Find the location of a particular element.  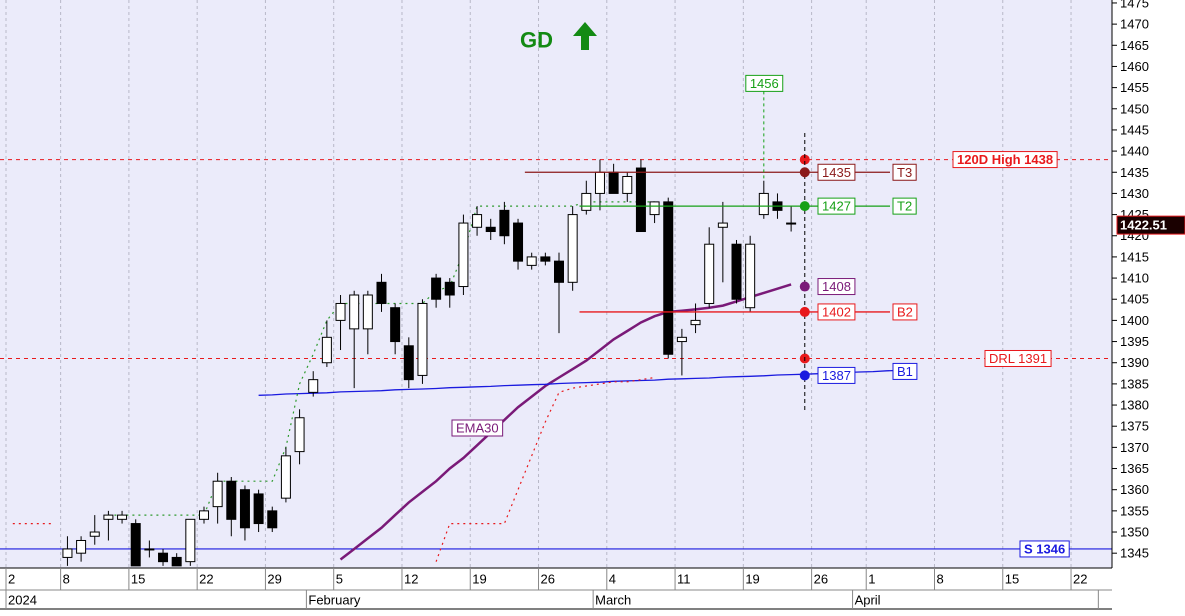

y-tick-label: 1395 is located at coordinates (1134, 341).